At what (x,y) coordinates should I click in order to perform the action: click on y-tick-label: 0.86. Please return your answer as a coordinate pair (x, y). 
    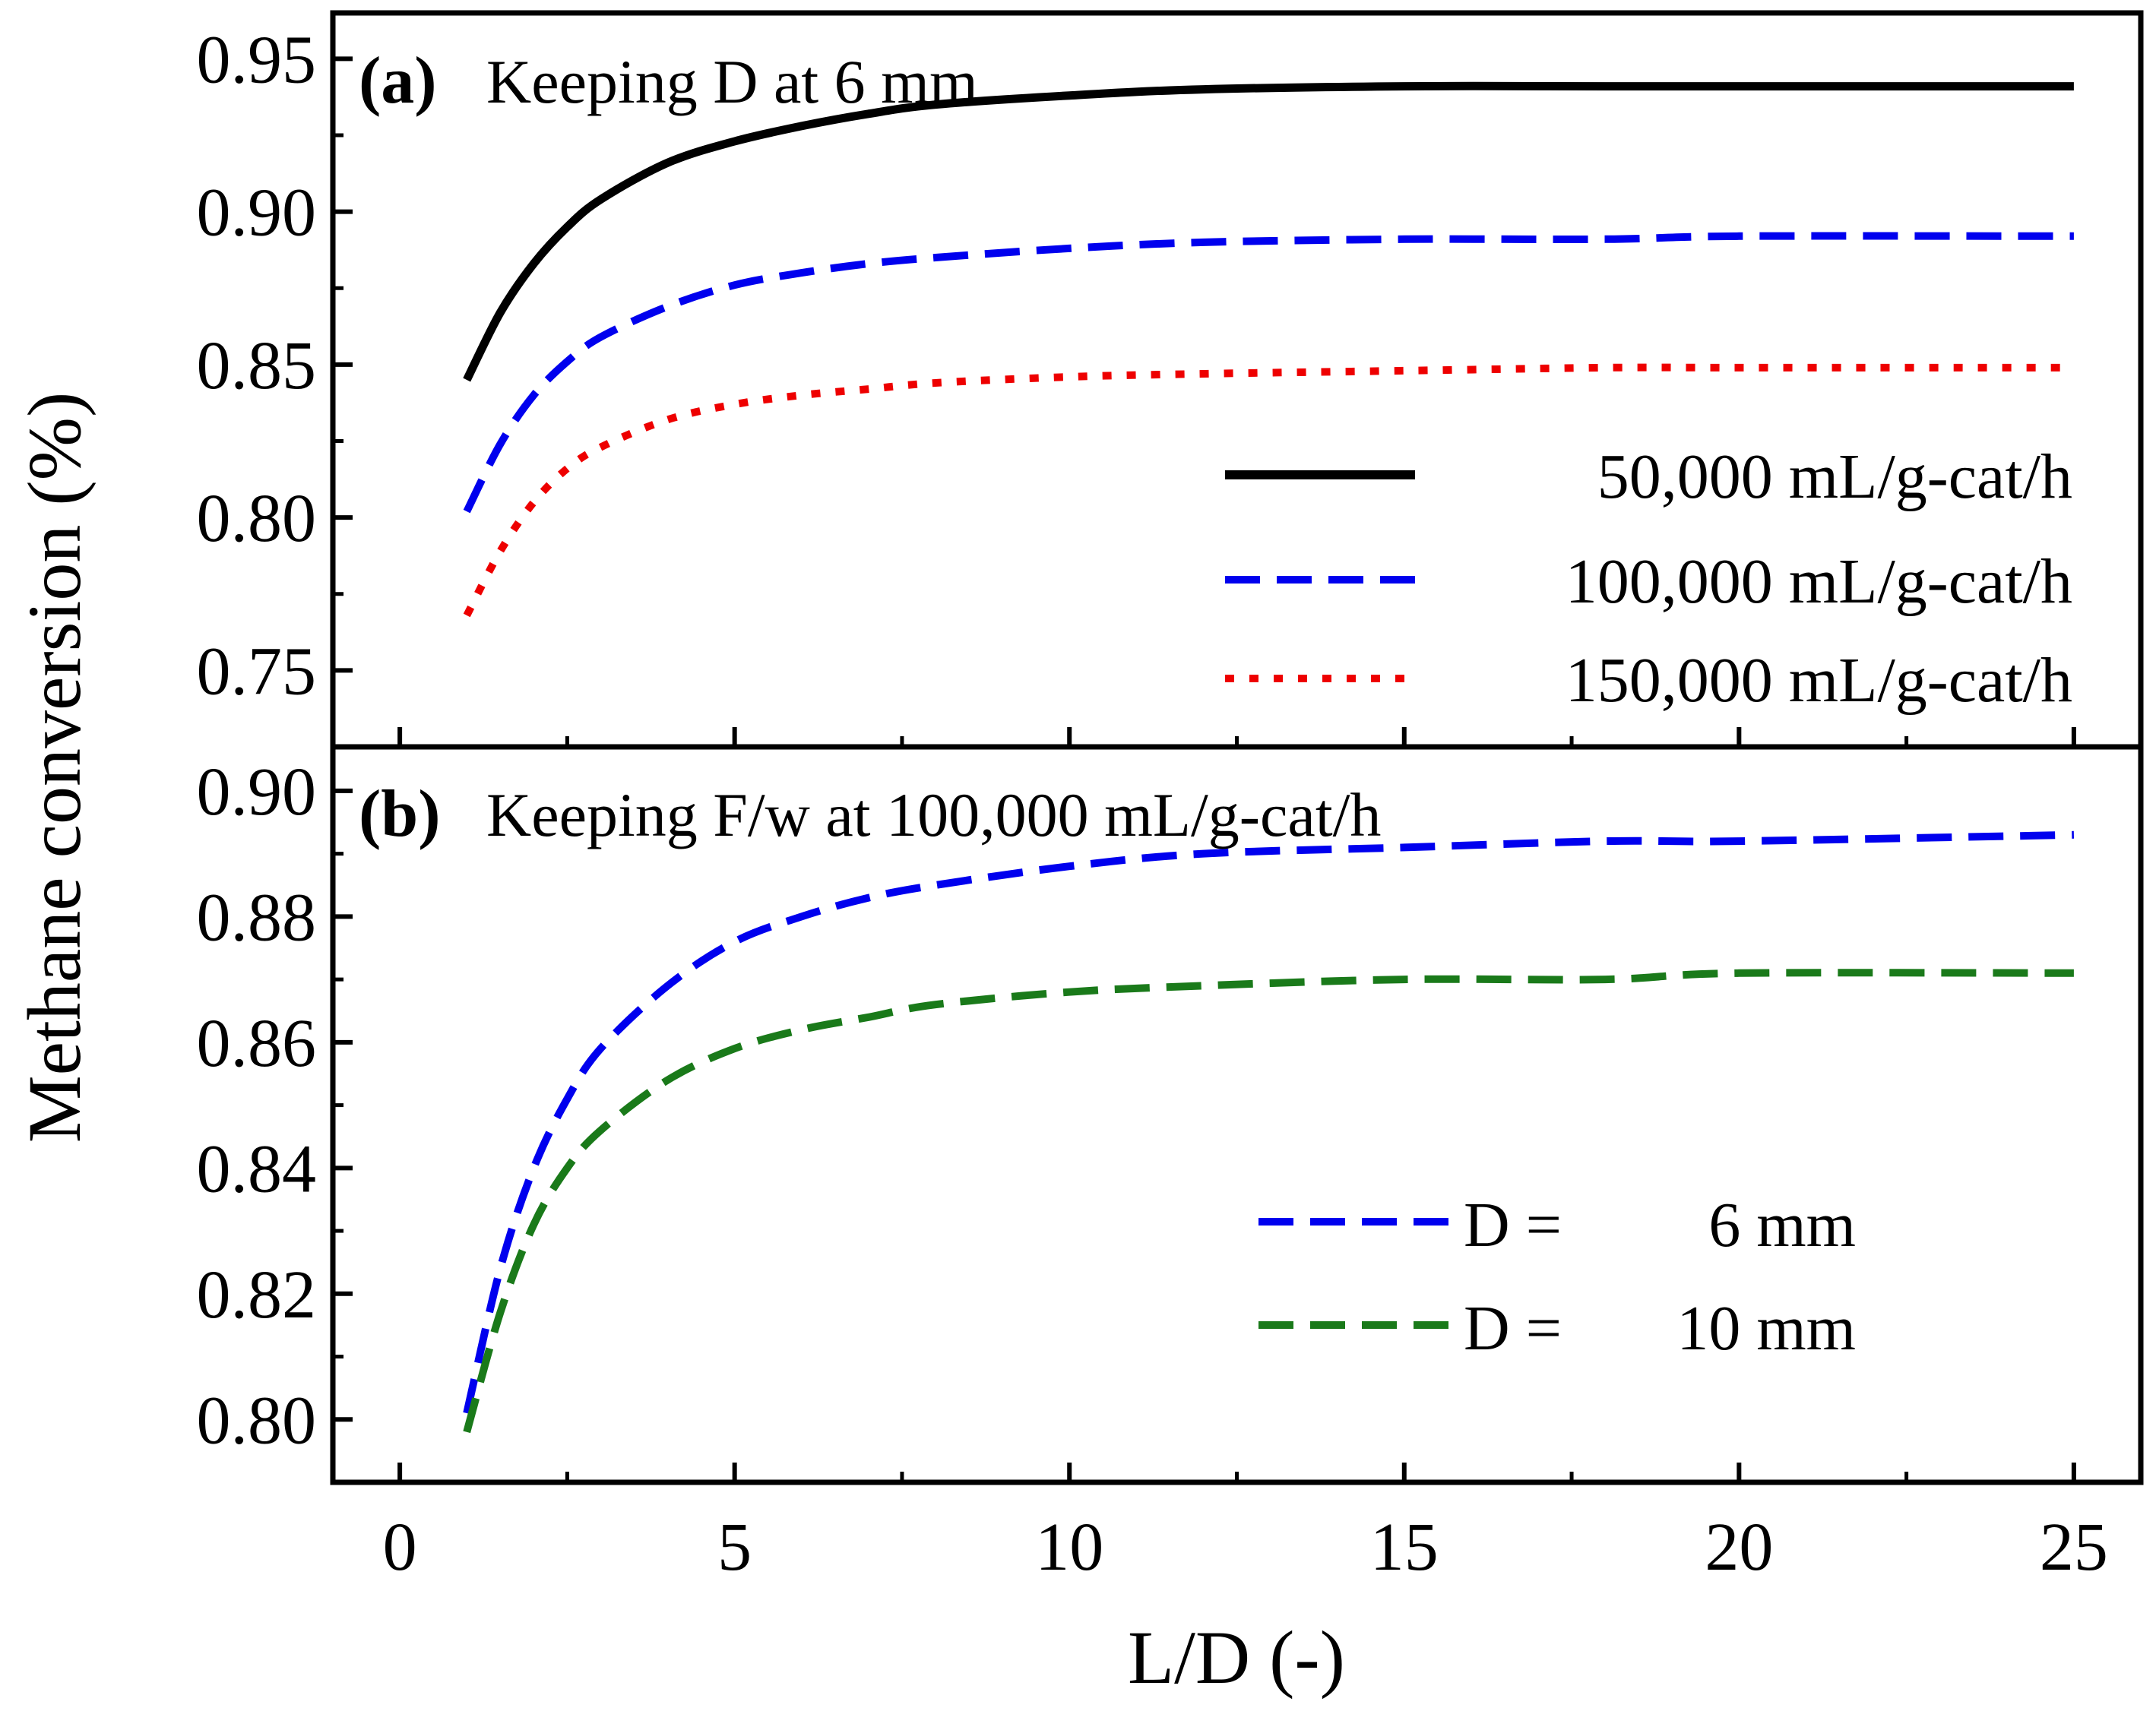
    Looking at the image, I should click on (257, 1043).